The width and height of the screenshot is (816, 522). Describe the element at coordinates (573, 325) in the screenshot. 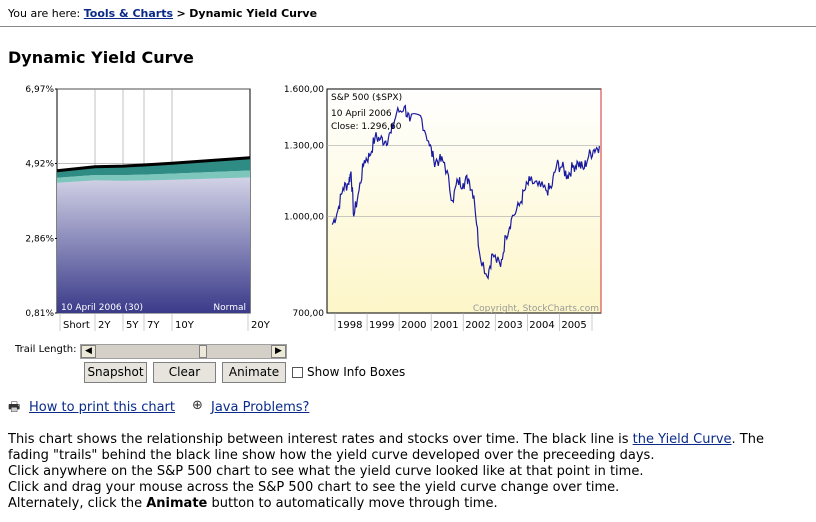

I see `sp500-x-tick-label: 2005` at that location.